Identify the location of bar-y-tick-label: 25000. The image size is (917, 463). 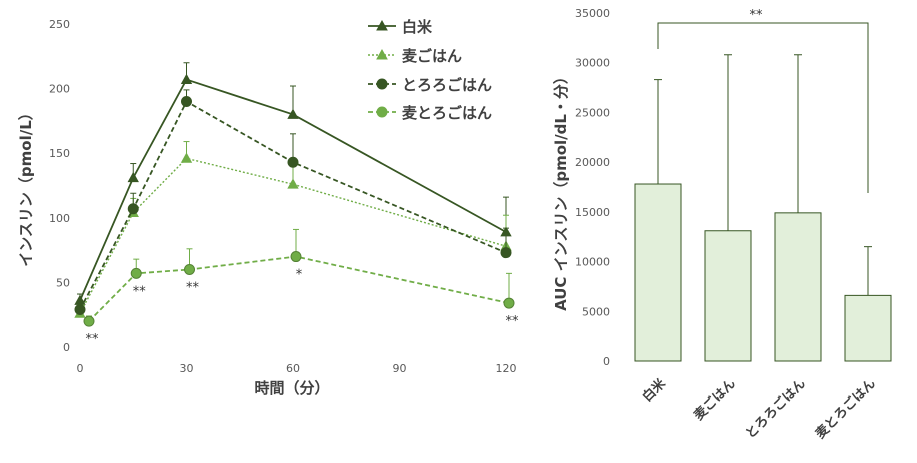
(592, 112).